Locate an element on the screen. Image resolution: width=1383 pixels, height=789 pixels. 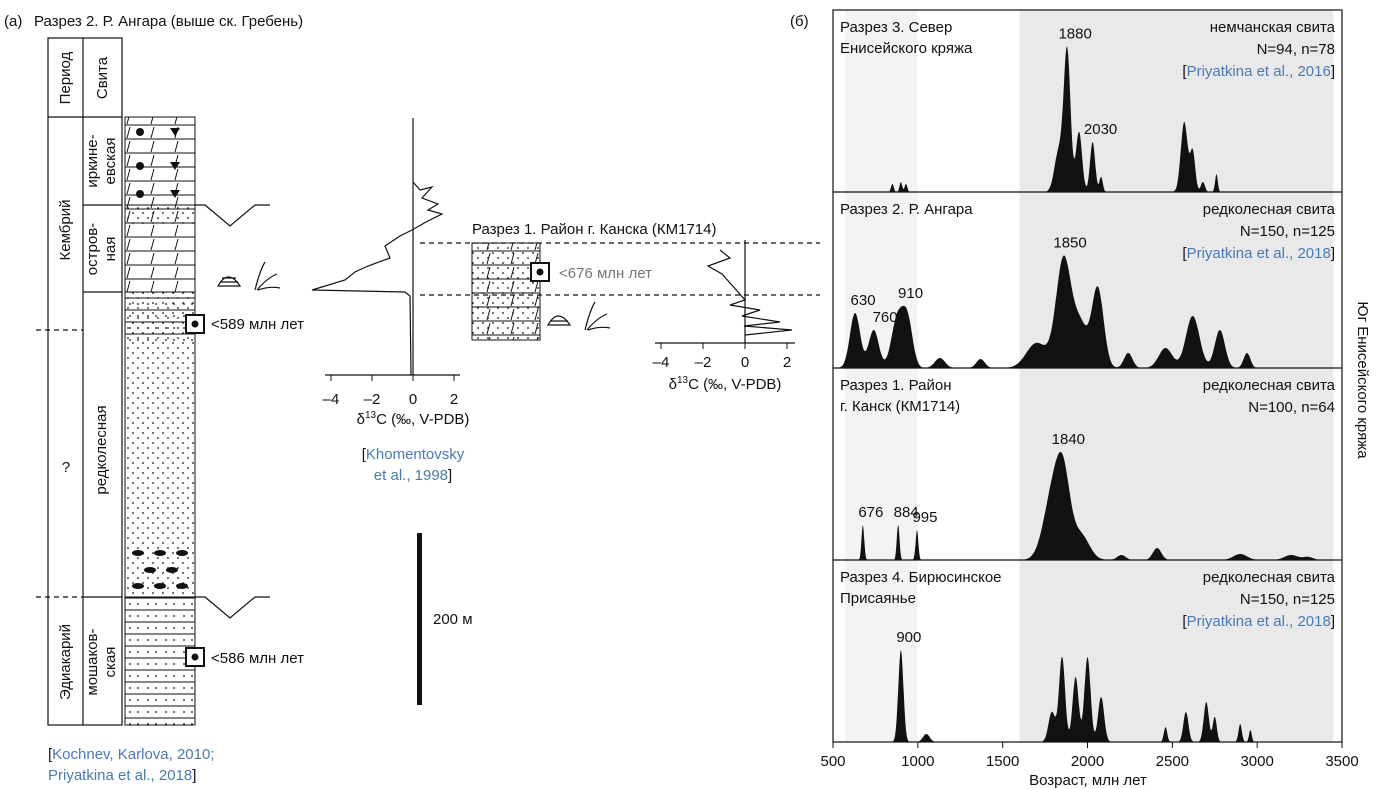
peak-label: 1880 is located at coordinates (1074, 34).